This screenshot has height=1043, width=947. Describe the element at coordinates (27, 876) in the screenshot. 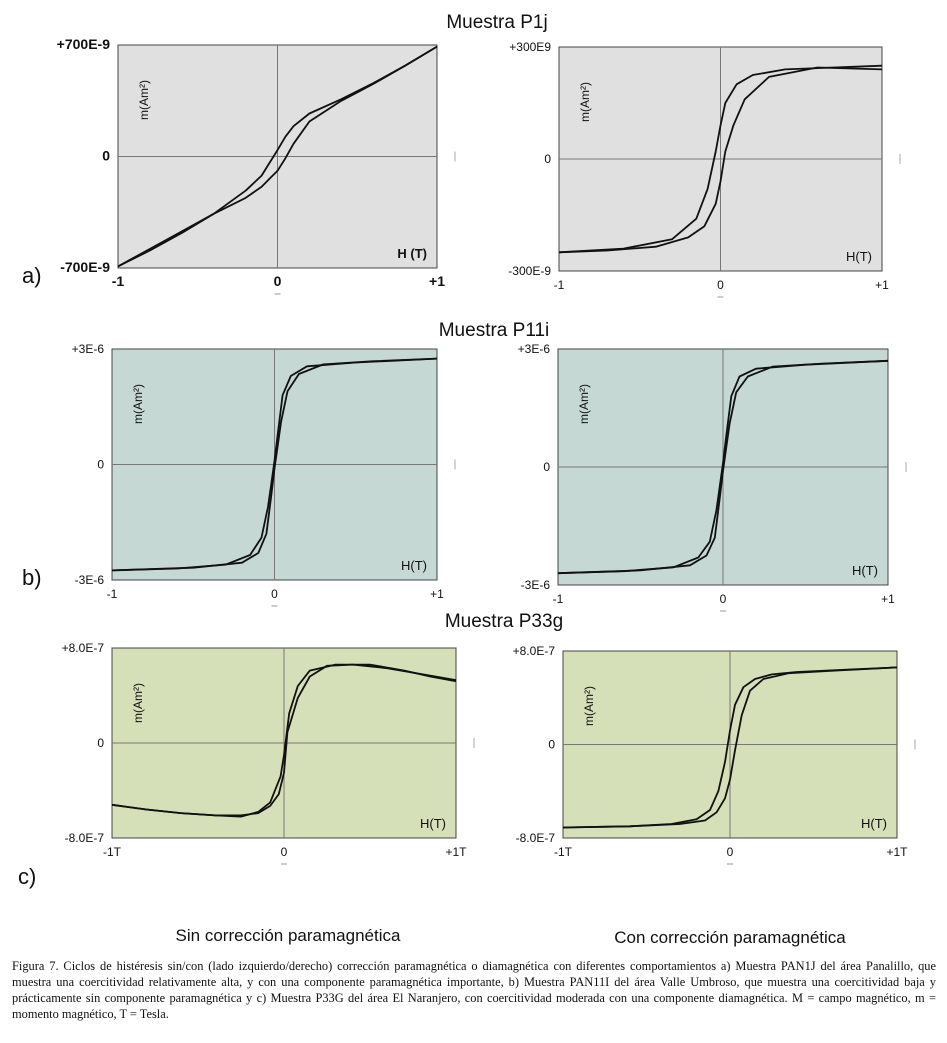

I see `row-letter-c: c)` at that location.